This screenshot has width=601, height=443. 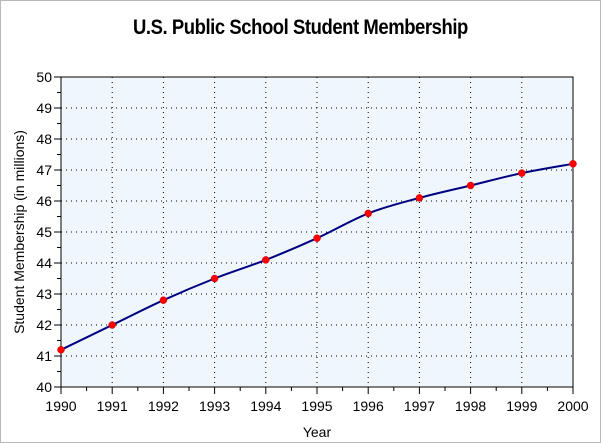 What do you see at coordinates (316, 406) in the screenshot?
I see `x-tick-label: 1995` at bounding box center [316, 406].